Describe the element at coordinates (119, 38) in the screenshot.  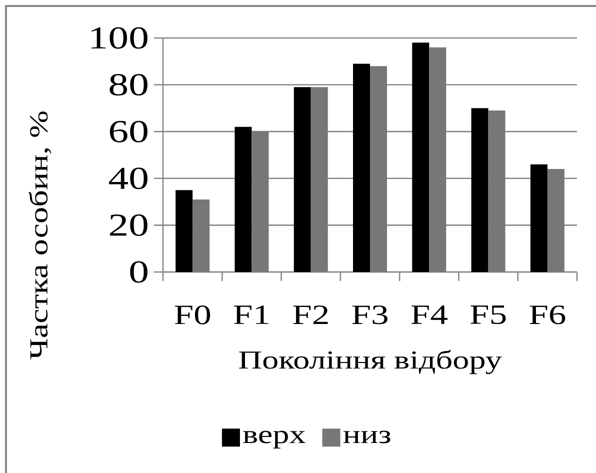
I see `y-tick-label: 100` at that location.